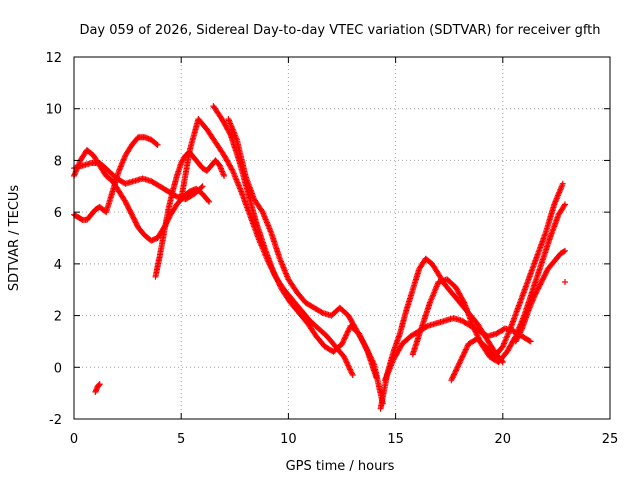  I want to click on y-tick-label: 0, so click(58, 368).